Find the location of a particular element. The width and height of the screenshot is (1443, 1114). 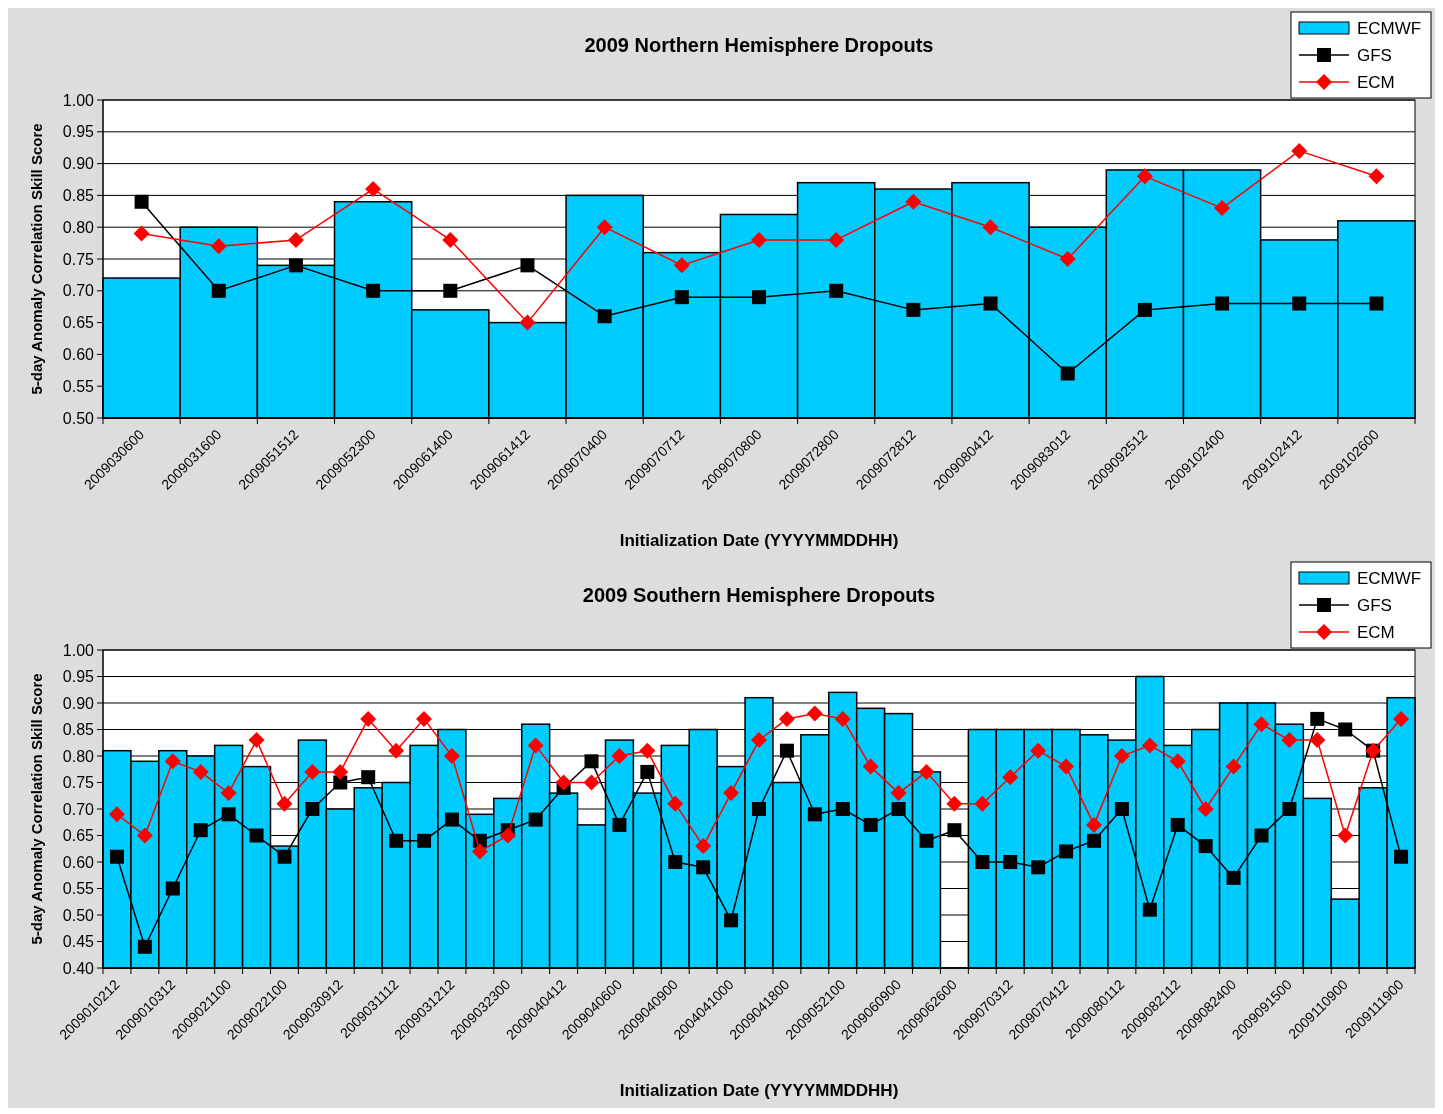

y-tick-label: 0.40 is located at coordinates (78, 968).